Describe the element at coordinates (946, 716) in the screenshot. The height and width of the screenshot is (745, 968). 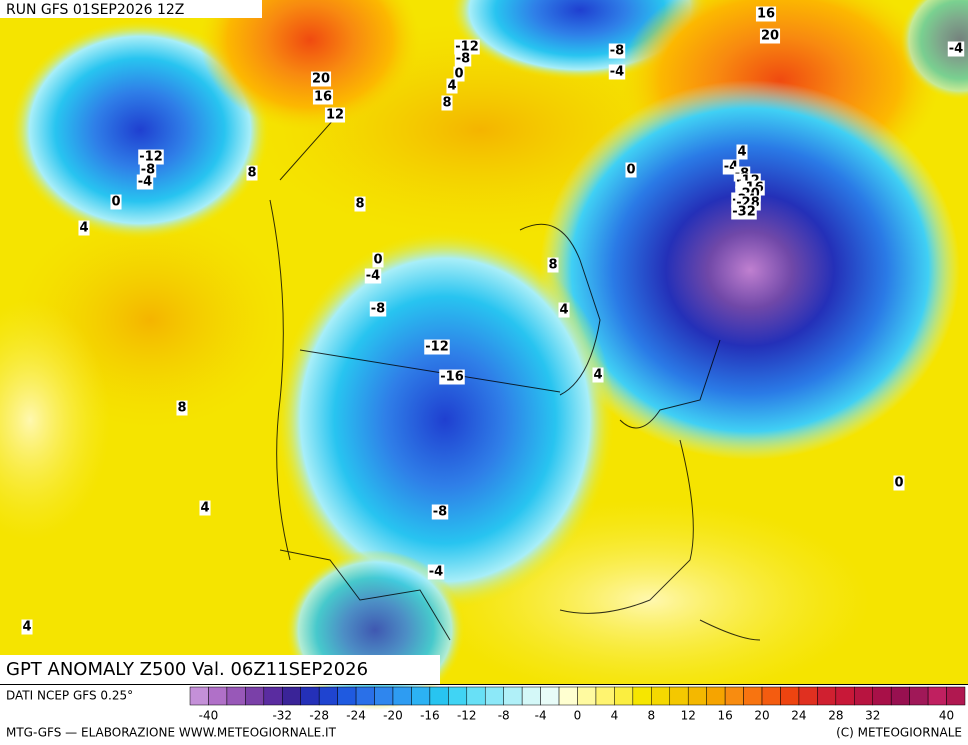
I see `colorbar-tick-label: 40` at that location.